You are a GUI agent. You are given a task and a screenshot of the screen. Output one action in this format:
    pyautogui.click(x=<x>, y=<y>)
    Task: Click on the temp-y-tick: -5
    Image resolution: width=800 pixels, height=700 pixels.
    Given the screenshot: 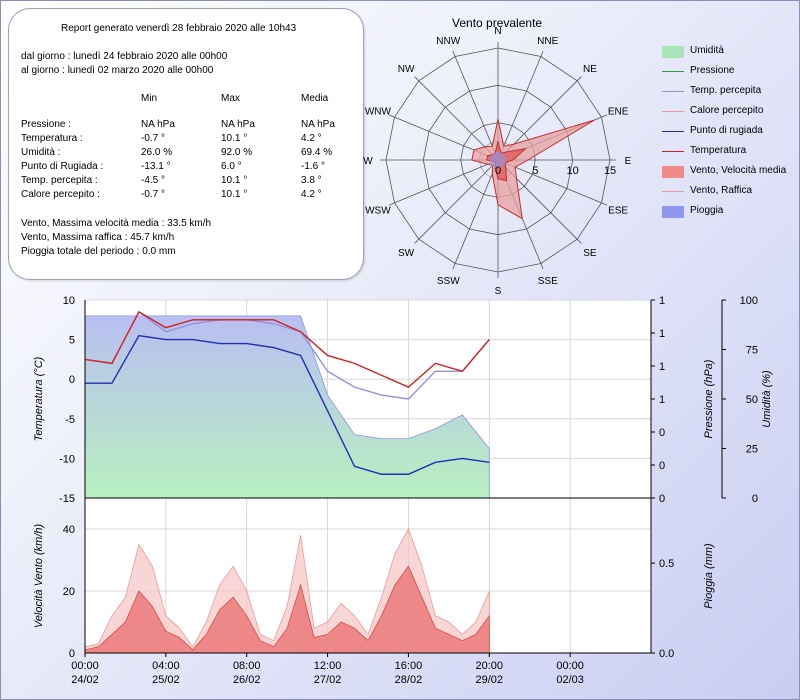 What is the action you would take?
    pyautogui.click(x=70, y=420)
    